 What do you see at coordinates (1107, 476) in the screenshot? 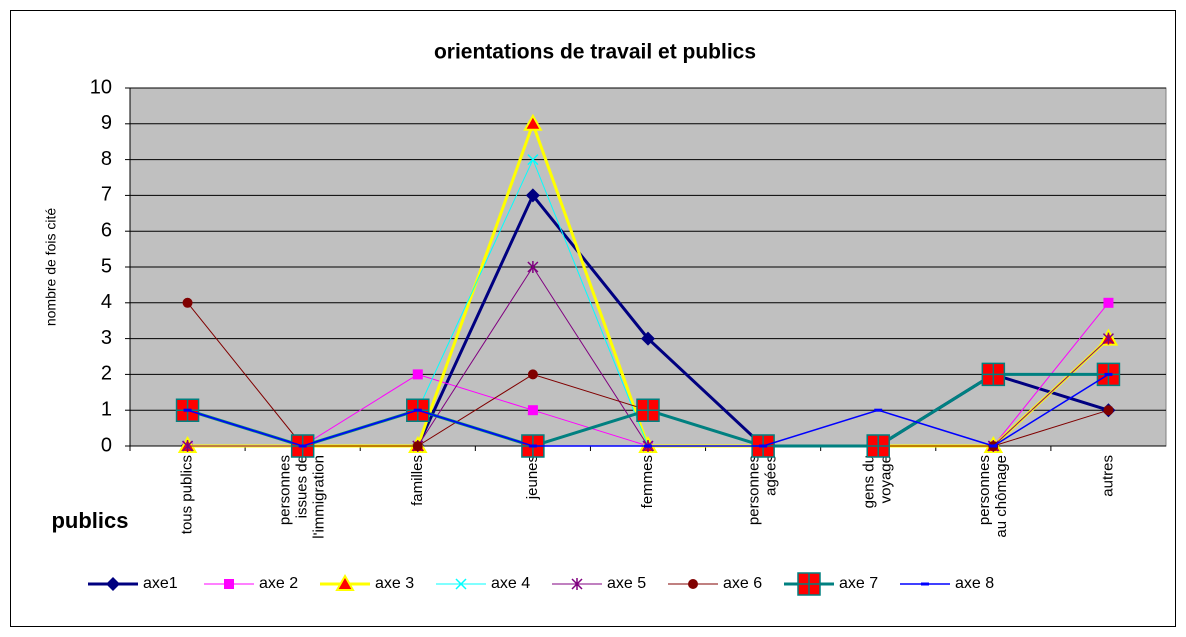
I see `x-tick-label: autres` at bounding box center [1107, 476].